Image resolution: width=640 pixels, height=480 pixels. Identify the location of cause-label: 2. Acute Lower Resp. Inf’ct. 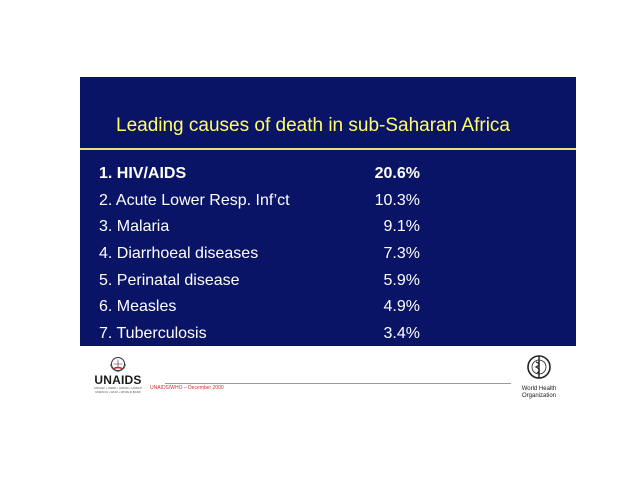
(194, 200).